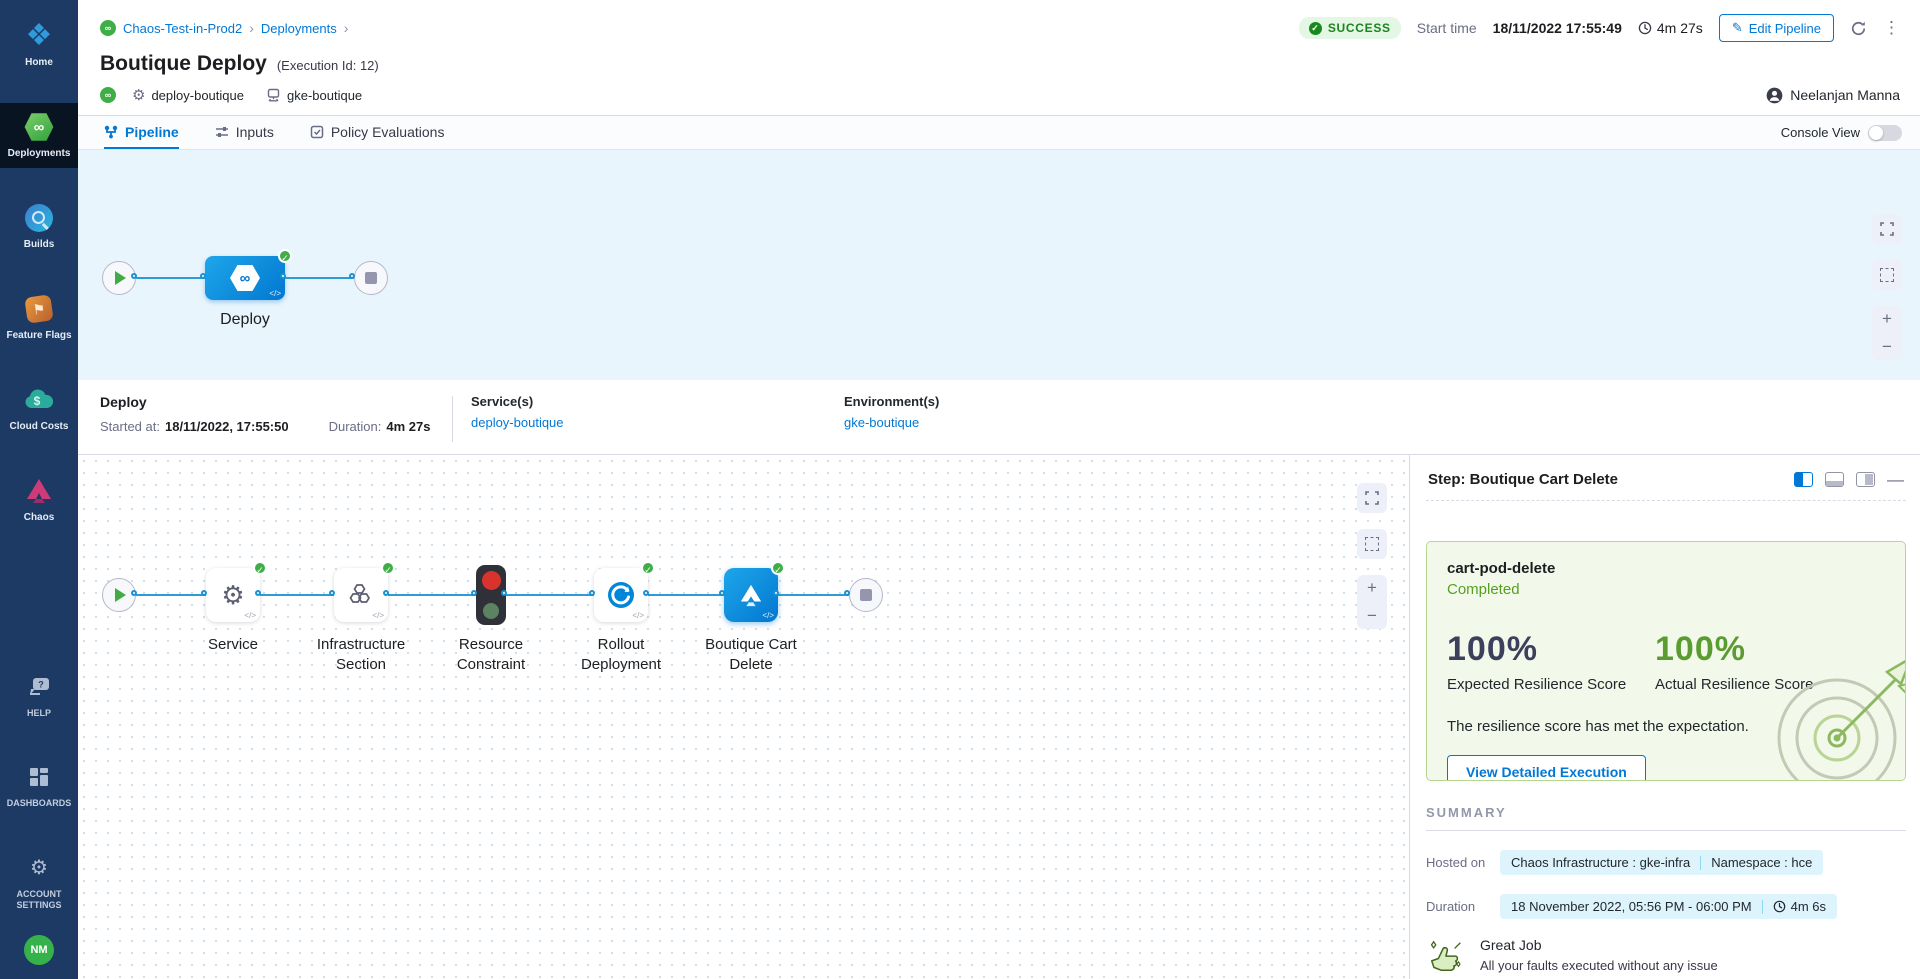 This screenshot has width=1920, height=979. I want to click on stage-label: Deploy, so click(245, 319).